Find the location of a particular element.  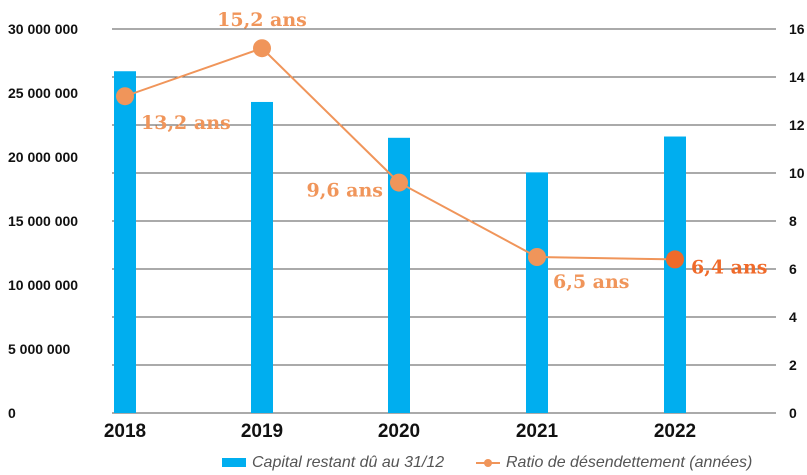

legend-bar-swatch is located at coordinates (234, 462).